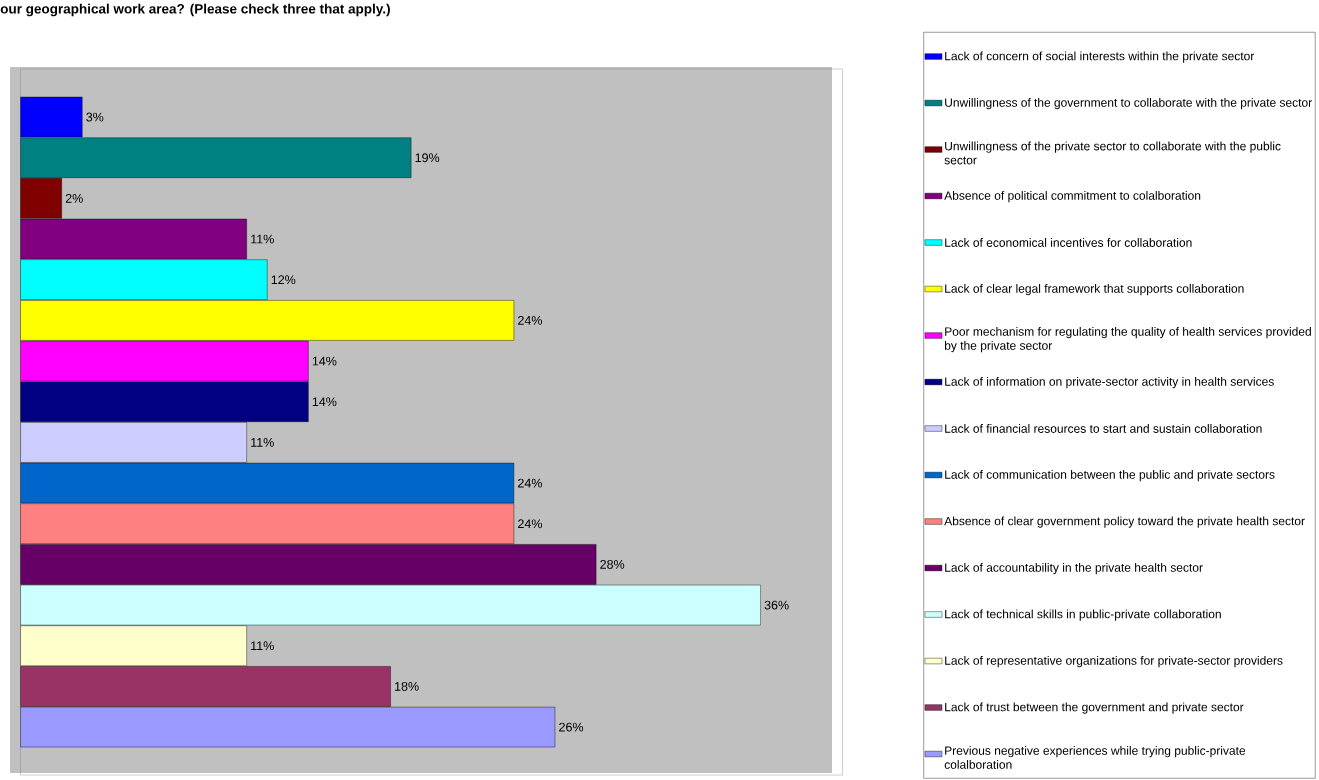 This screenshot has height=780, width=1319. I want to click on data-label: 28%, so click(612, 564).